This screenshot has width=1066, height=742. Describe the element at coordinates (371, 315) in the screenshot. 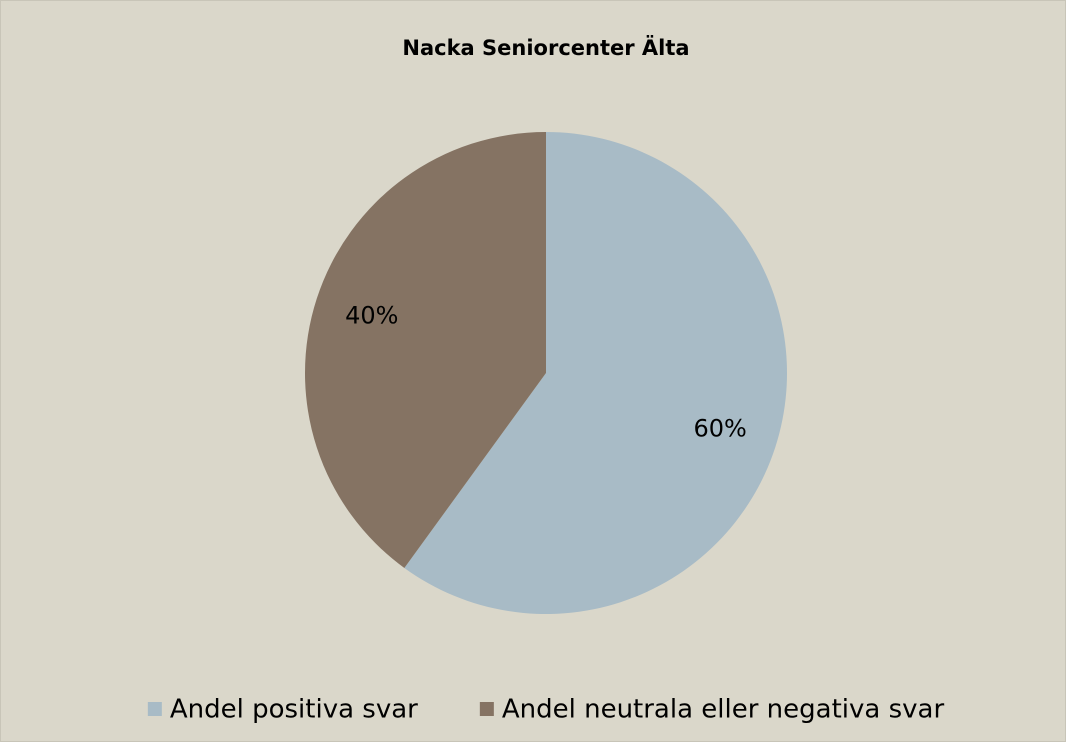

I see `data-label: 40%` at that location.